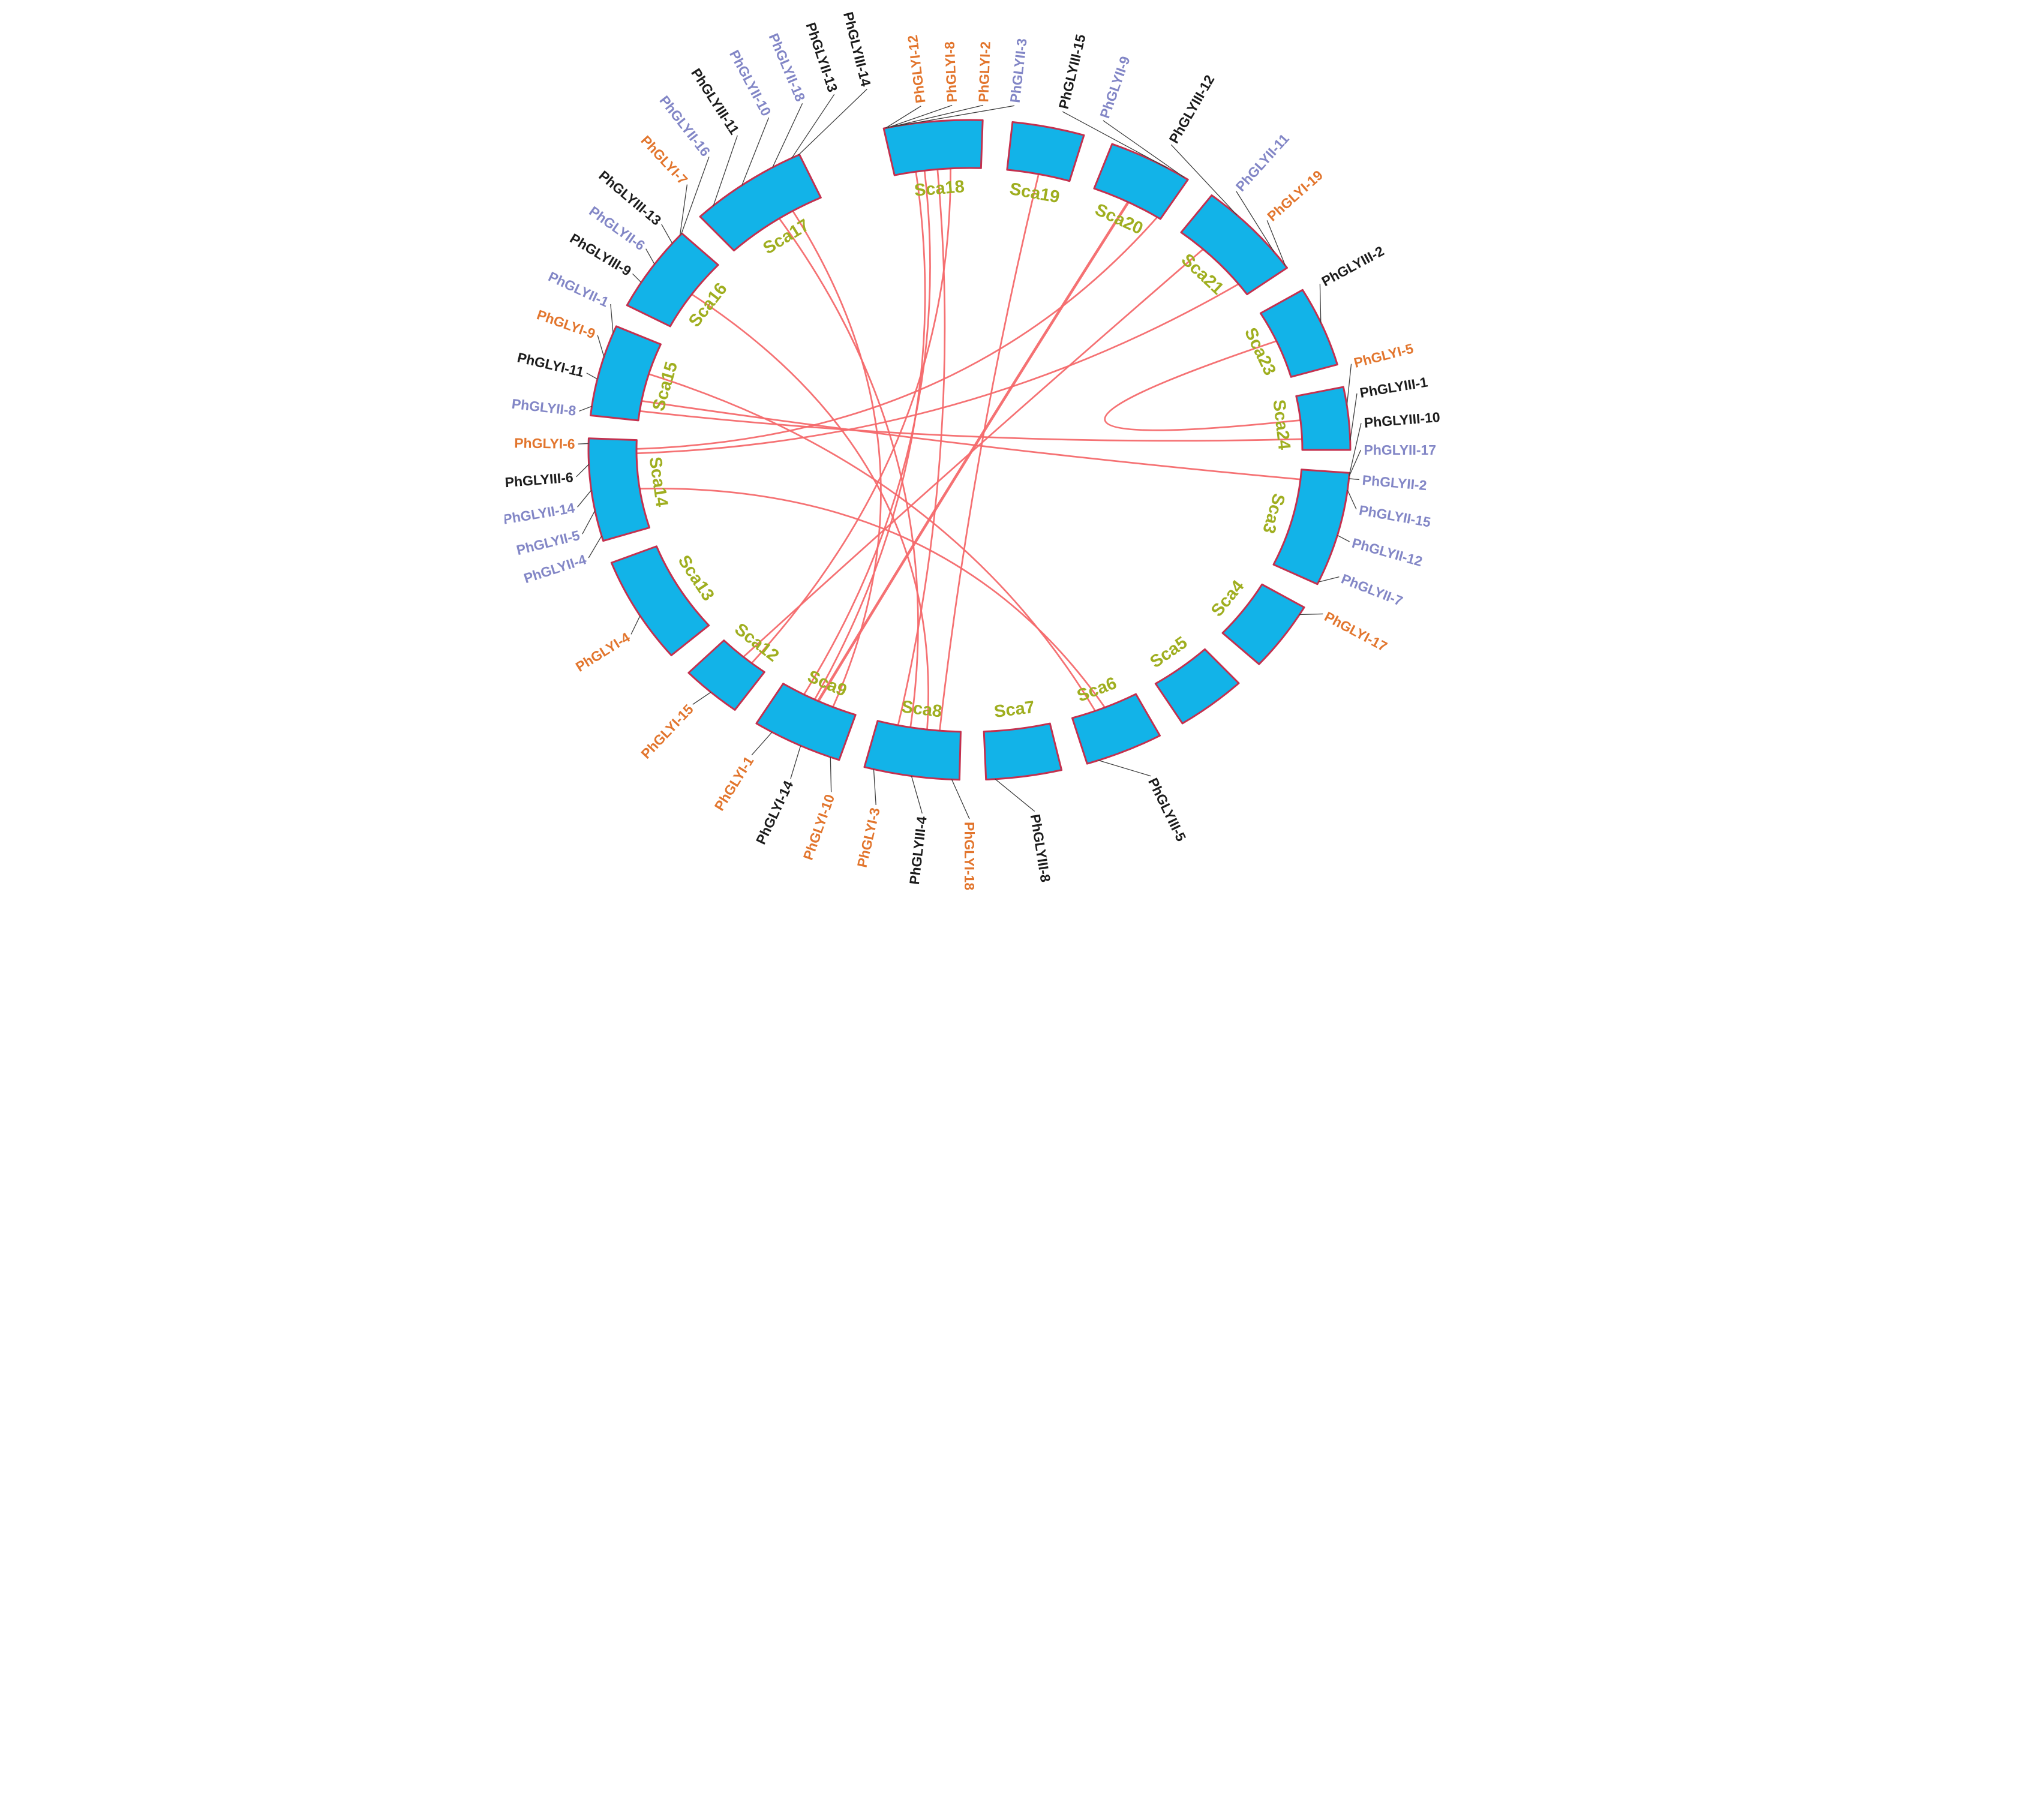  I want to click on link-Sca18-Sca8, so click(921, 447).